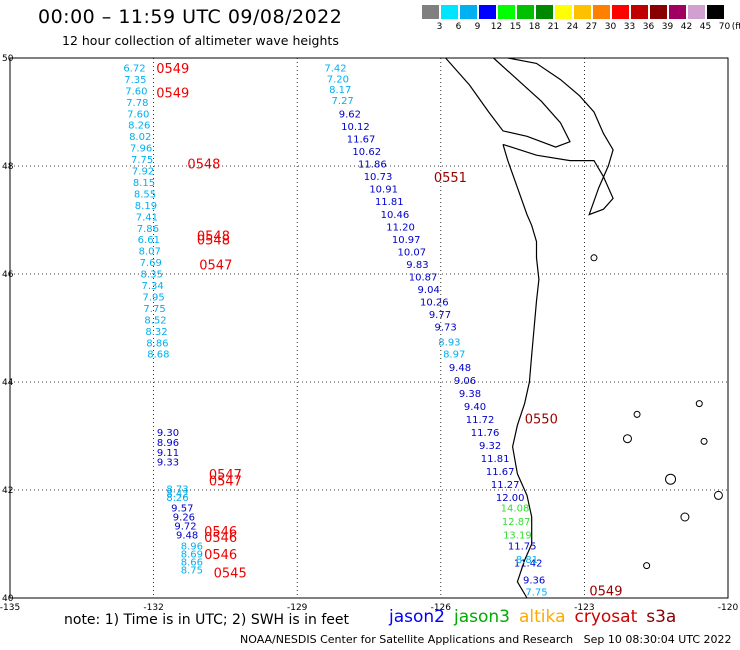 This screenshot has height=650, width=740. Describe the element at coordinates (138, 114) in the screenshot. I see `wave-height-label: 7.60` at that location.